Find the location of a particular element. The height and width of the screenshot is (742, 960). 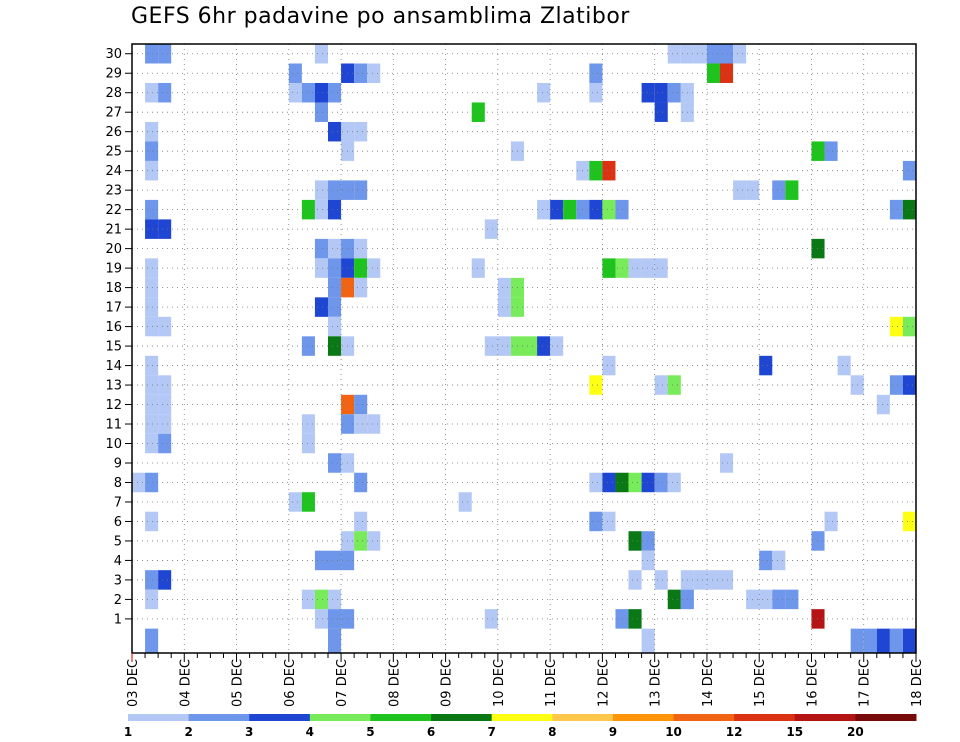

y-tick-label: 18 is located at coordinates (113, 288).